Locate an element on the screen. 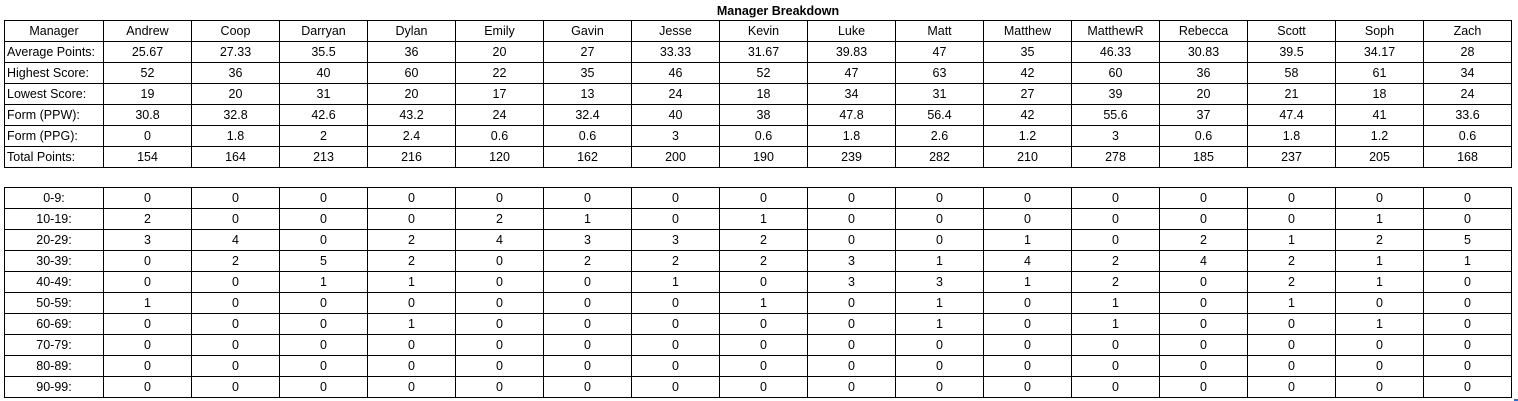 This screenshot has width=1518, height=401. manager-name-cell: Jesse is located at coordinates (675, 31).